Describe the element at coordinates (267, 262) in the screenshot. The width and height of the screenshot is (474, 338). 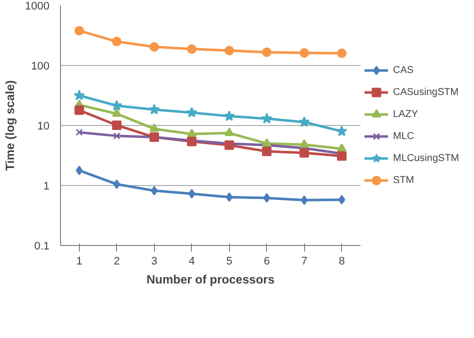
I see `x-tick-label: 6` at that location.